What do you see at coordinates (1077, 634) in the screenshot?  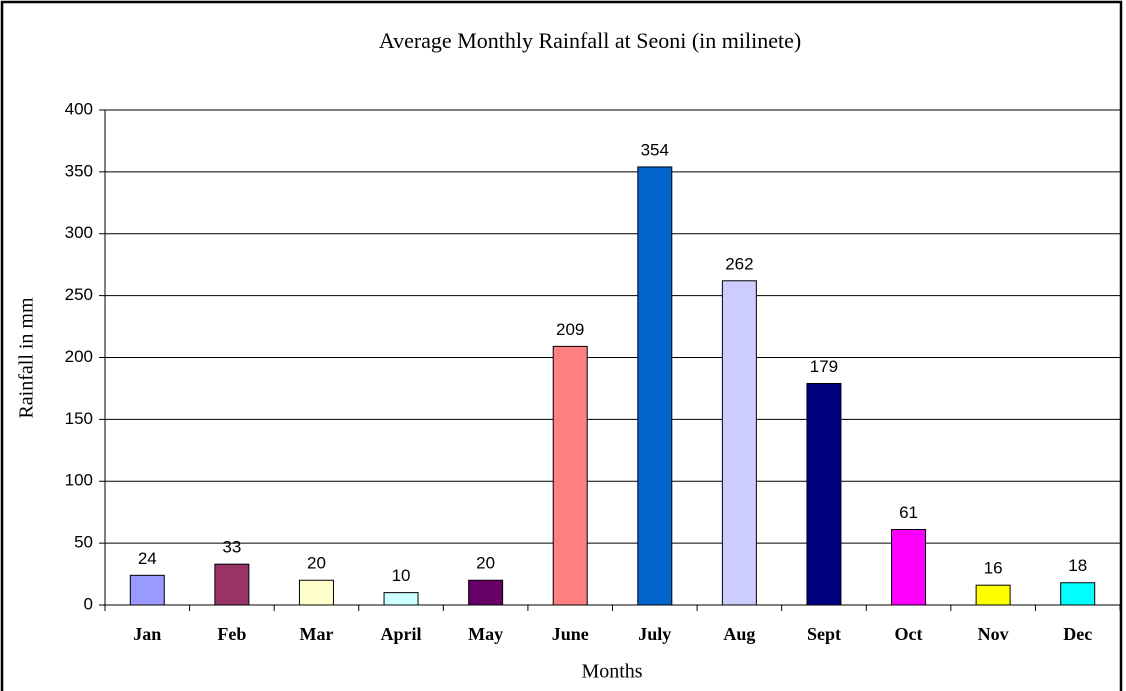 I see `x-tick-label: Dec` at bounding box center [1077, 634].